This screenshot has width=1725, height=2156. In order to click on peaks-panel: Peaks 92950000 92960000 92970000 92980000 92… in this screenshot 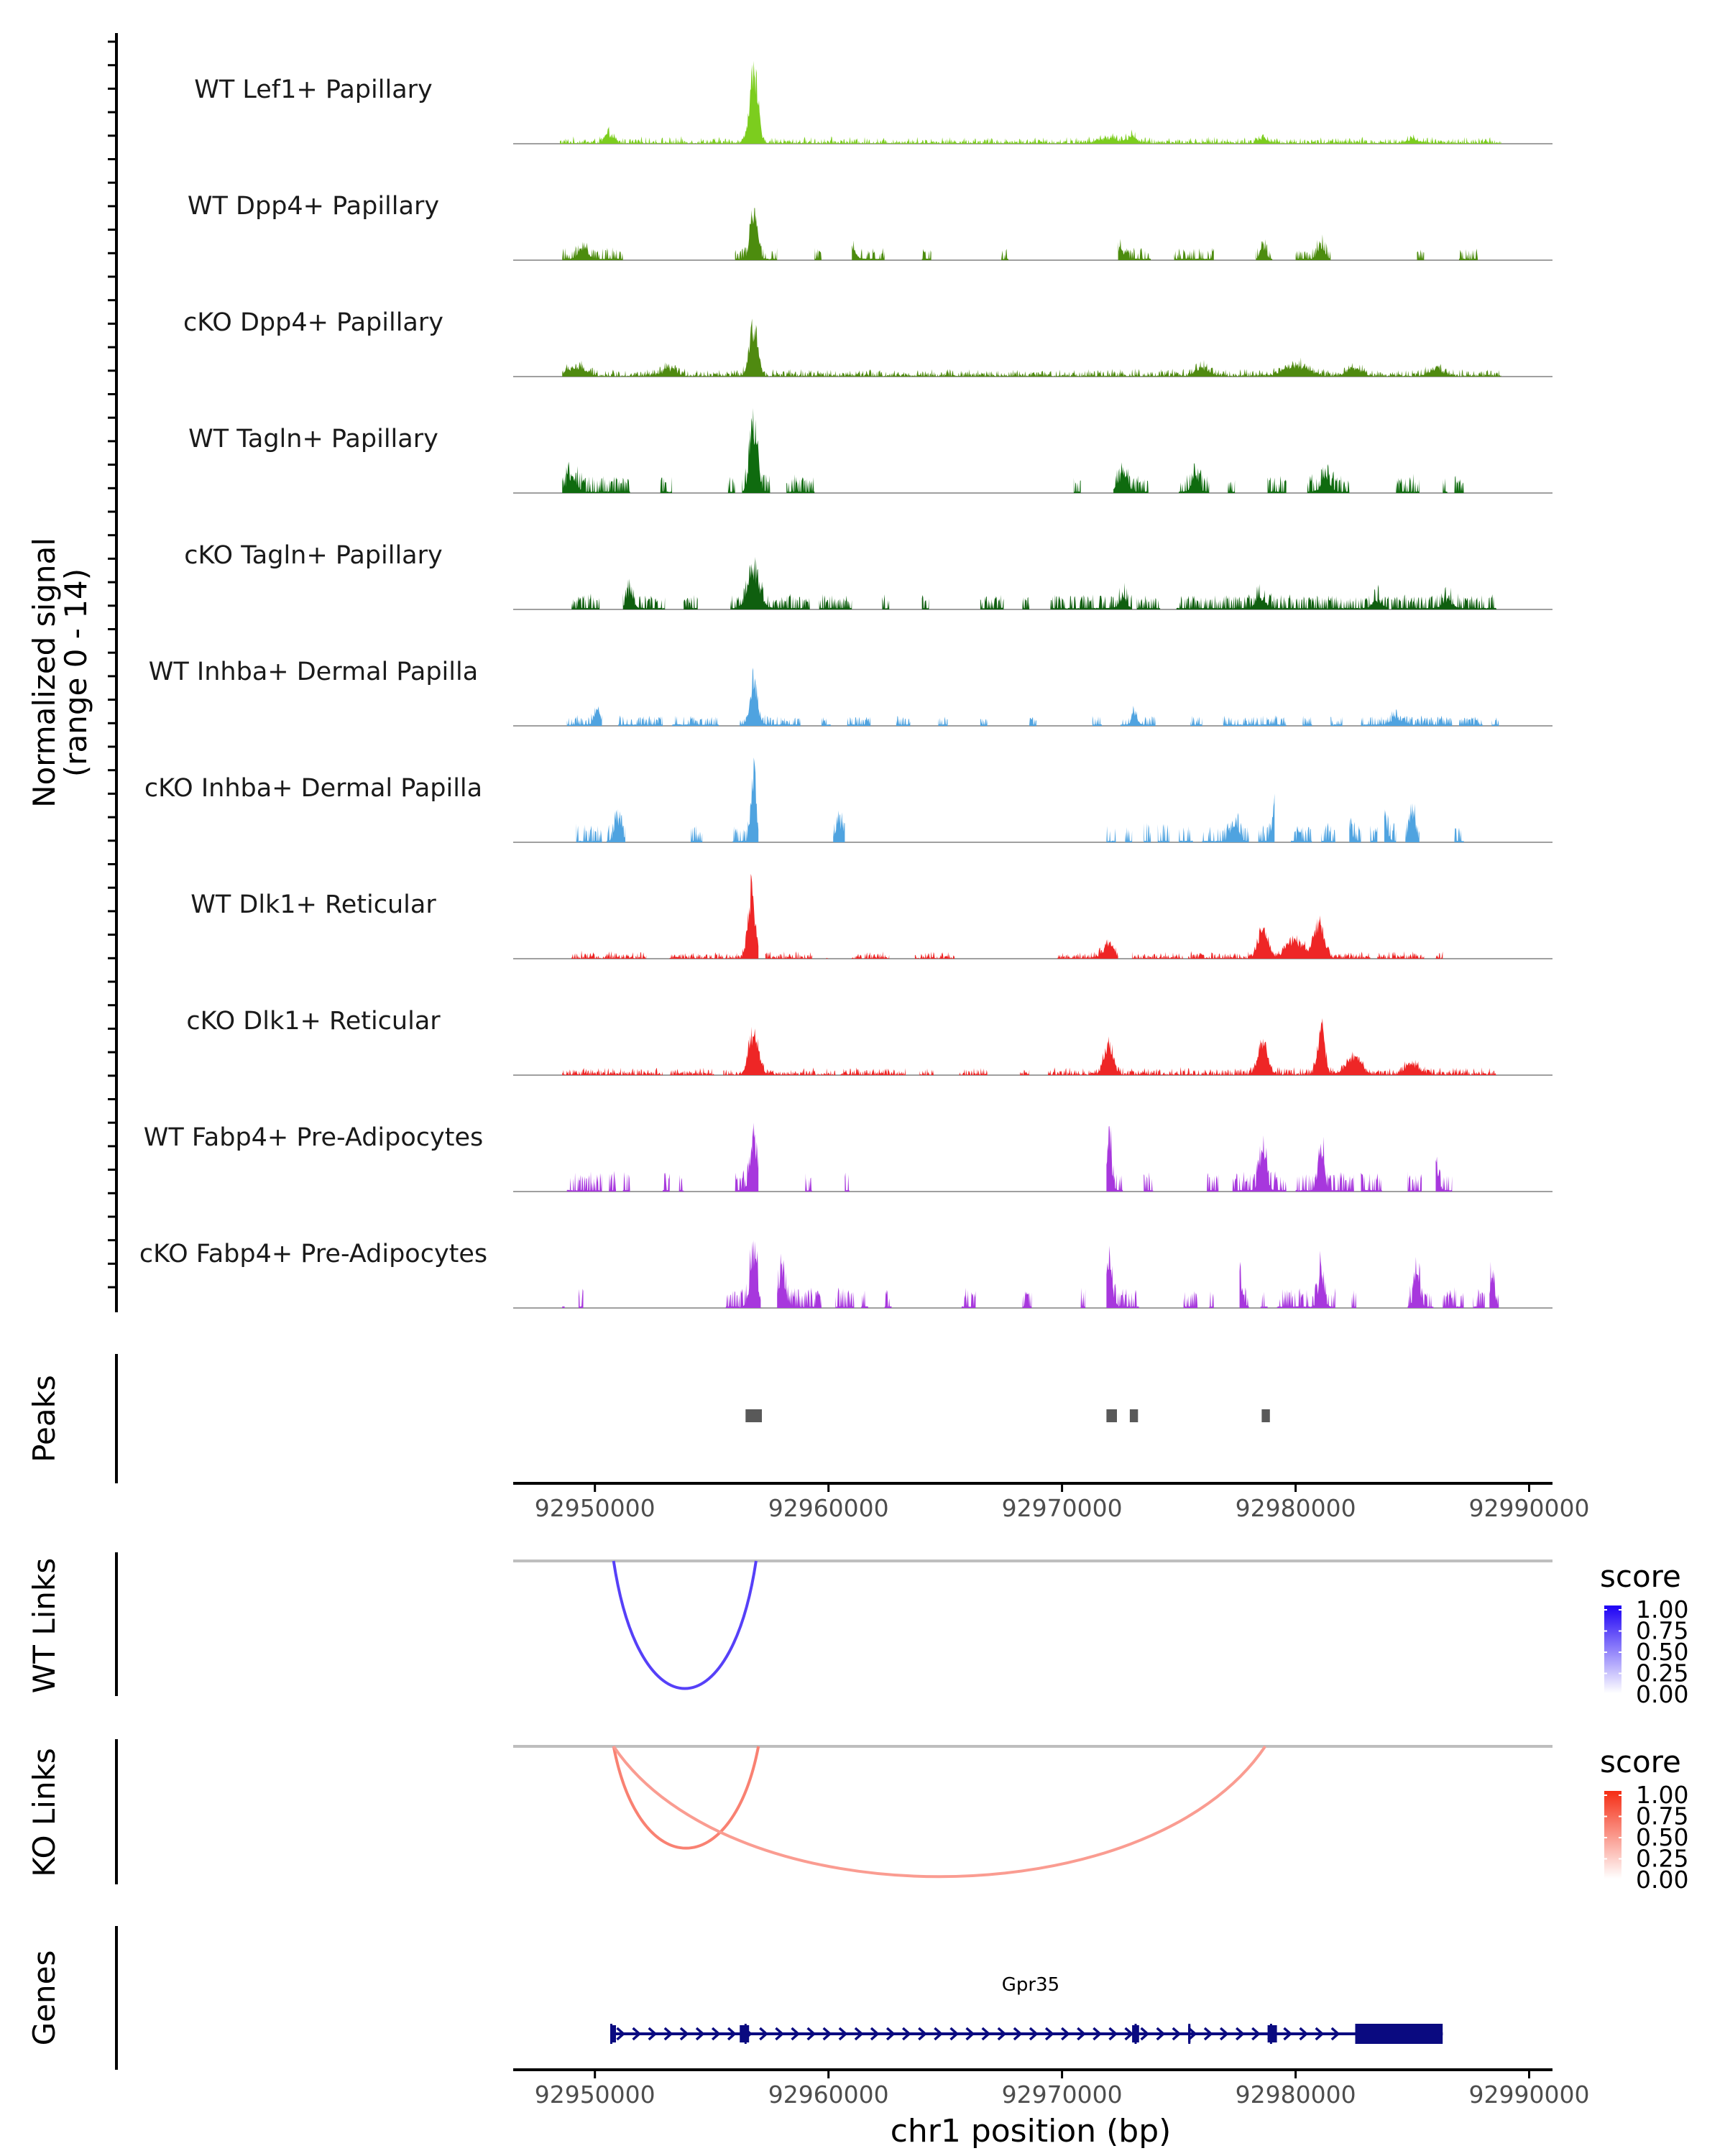, I will do `click(808, 1438)`.